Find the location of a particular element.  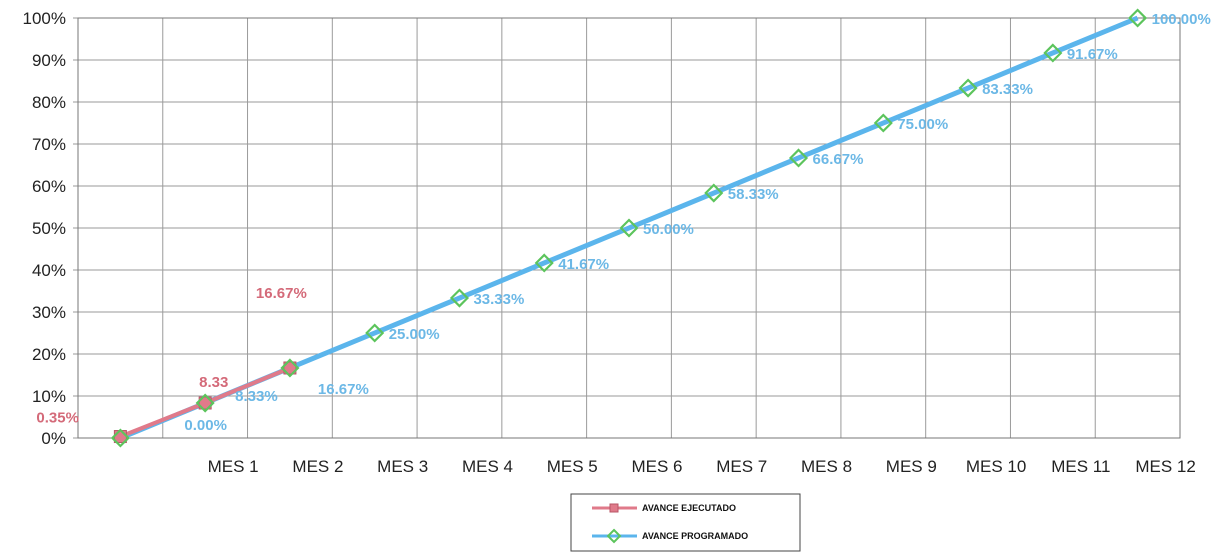

y-tick-label: 70% is located at coordinates (49, 144).